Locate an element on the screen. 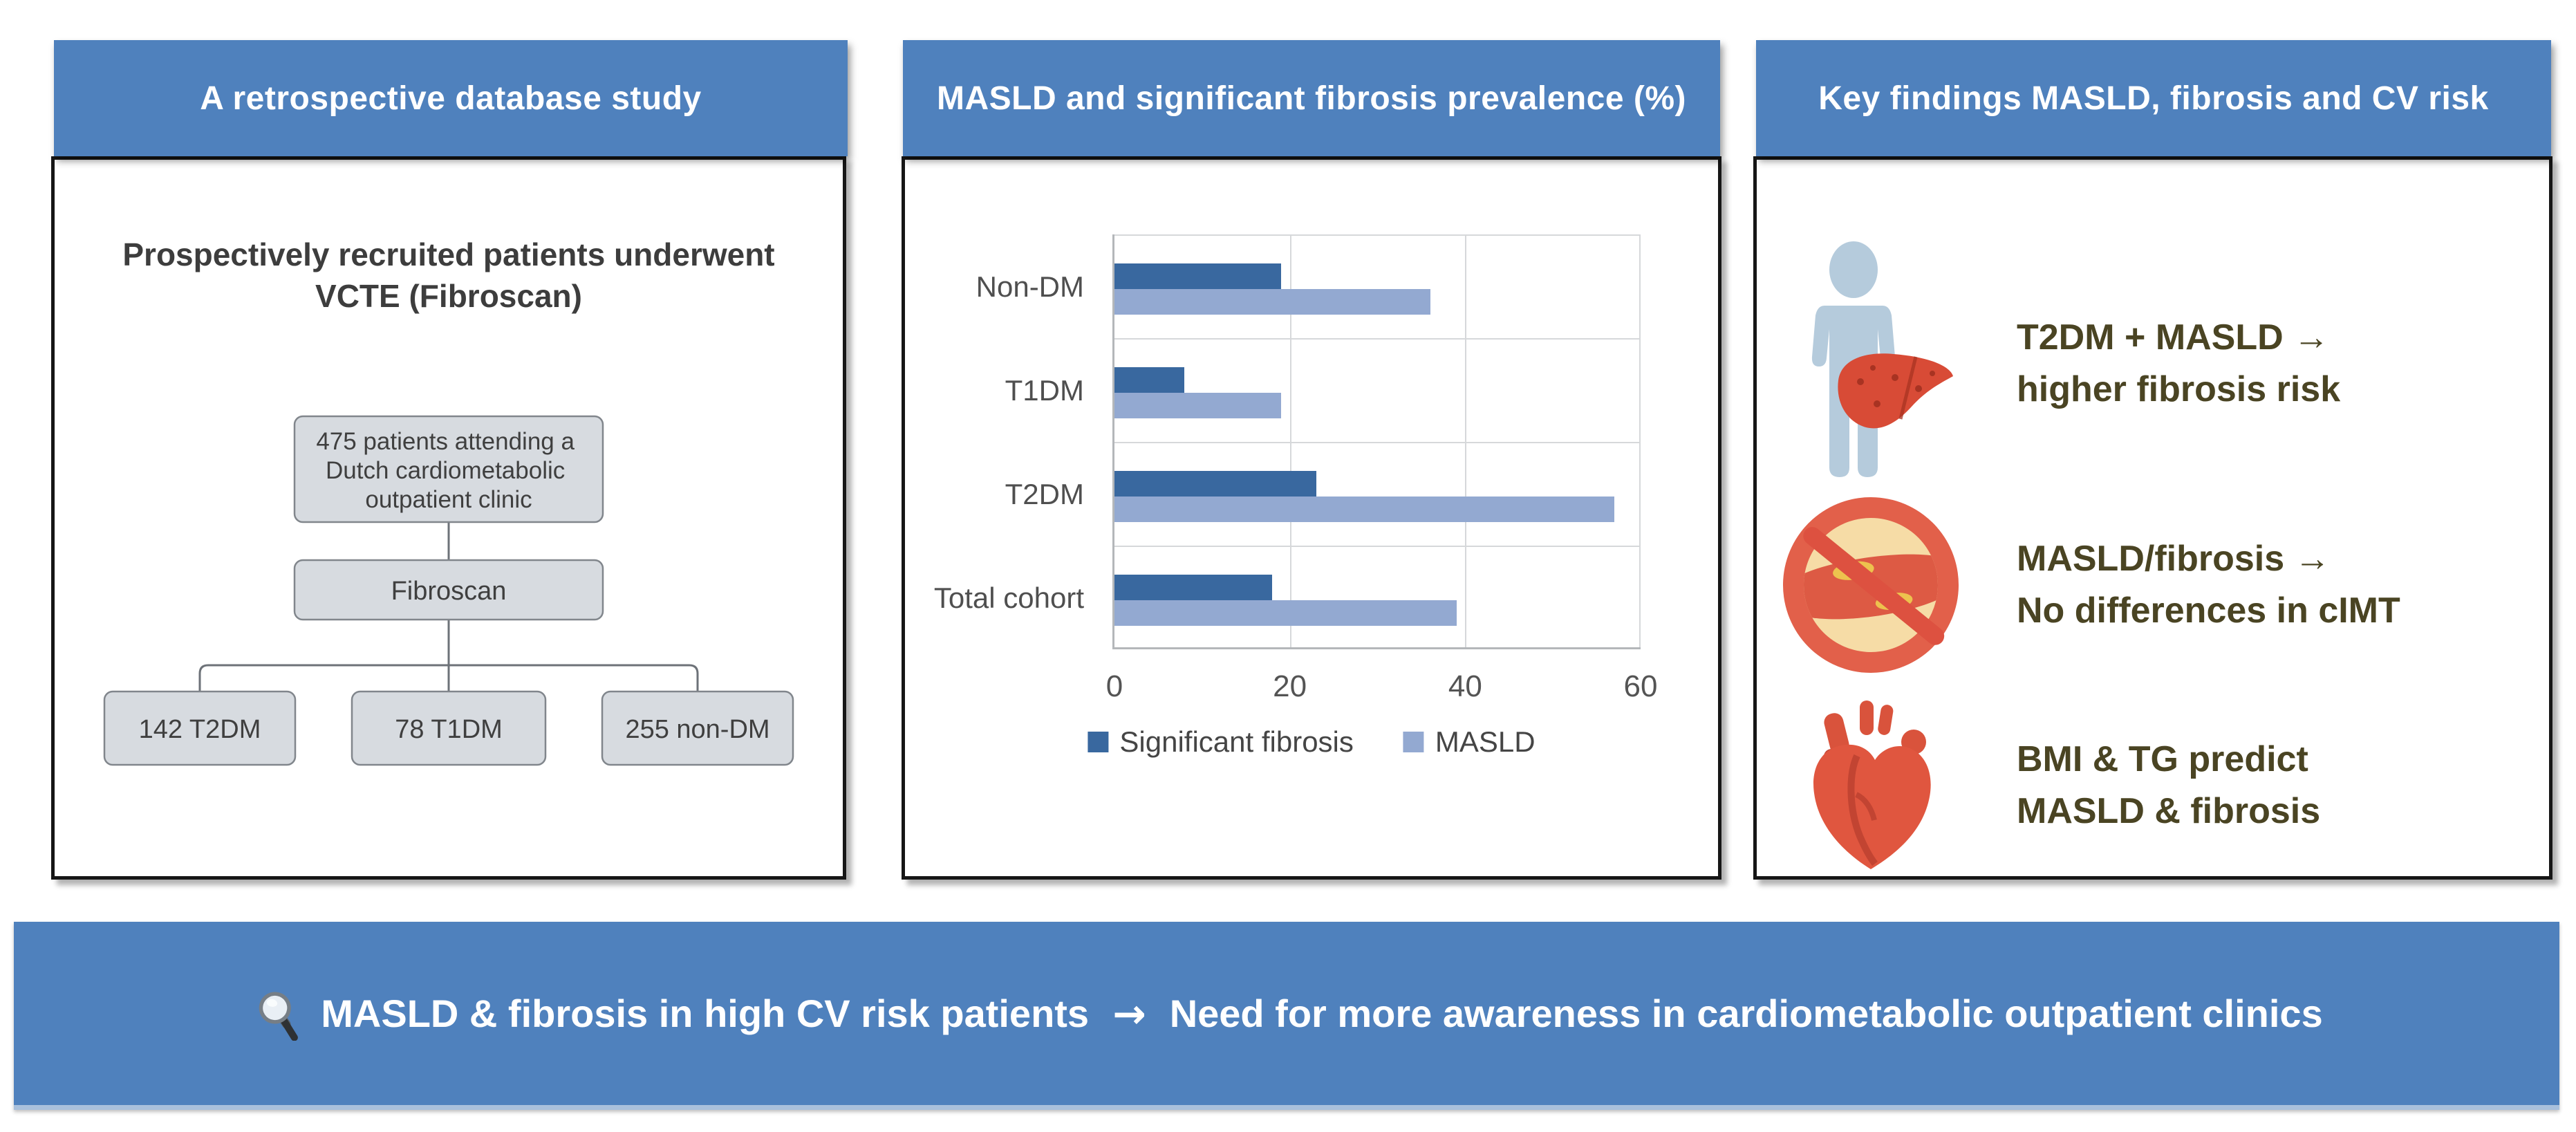 This screenshot has width=2576, height=1132. flow-box-t1dm: 78 T1DM is located at coordinates (449, 728).